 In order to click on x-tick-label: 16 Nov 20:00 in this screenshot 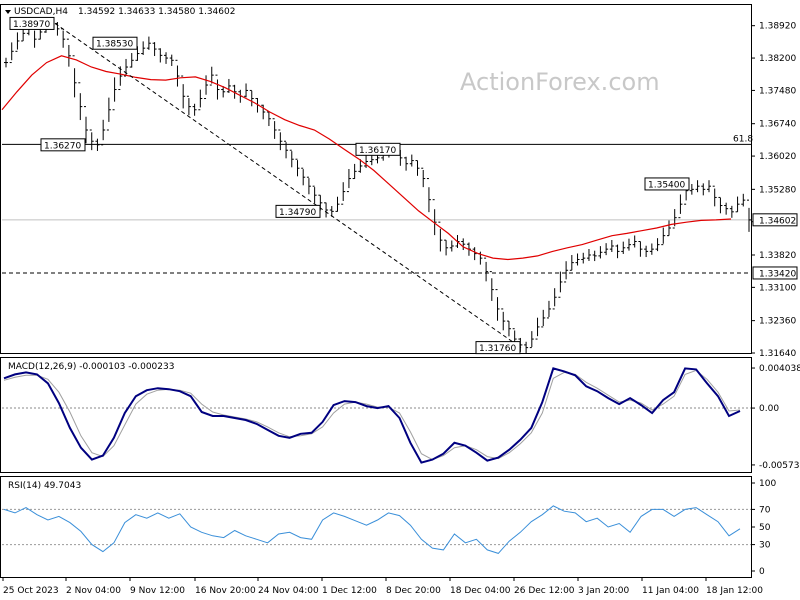, I will do `click(225, 591)`.